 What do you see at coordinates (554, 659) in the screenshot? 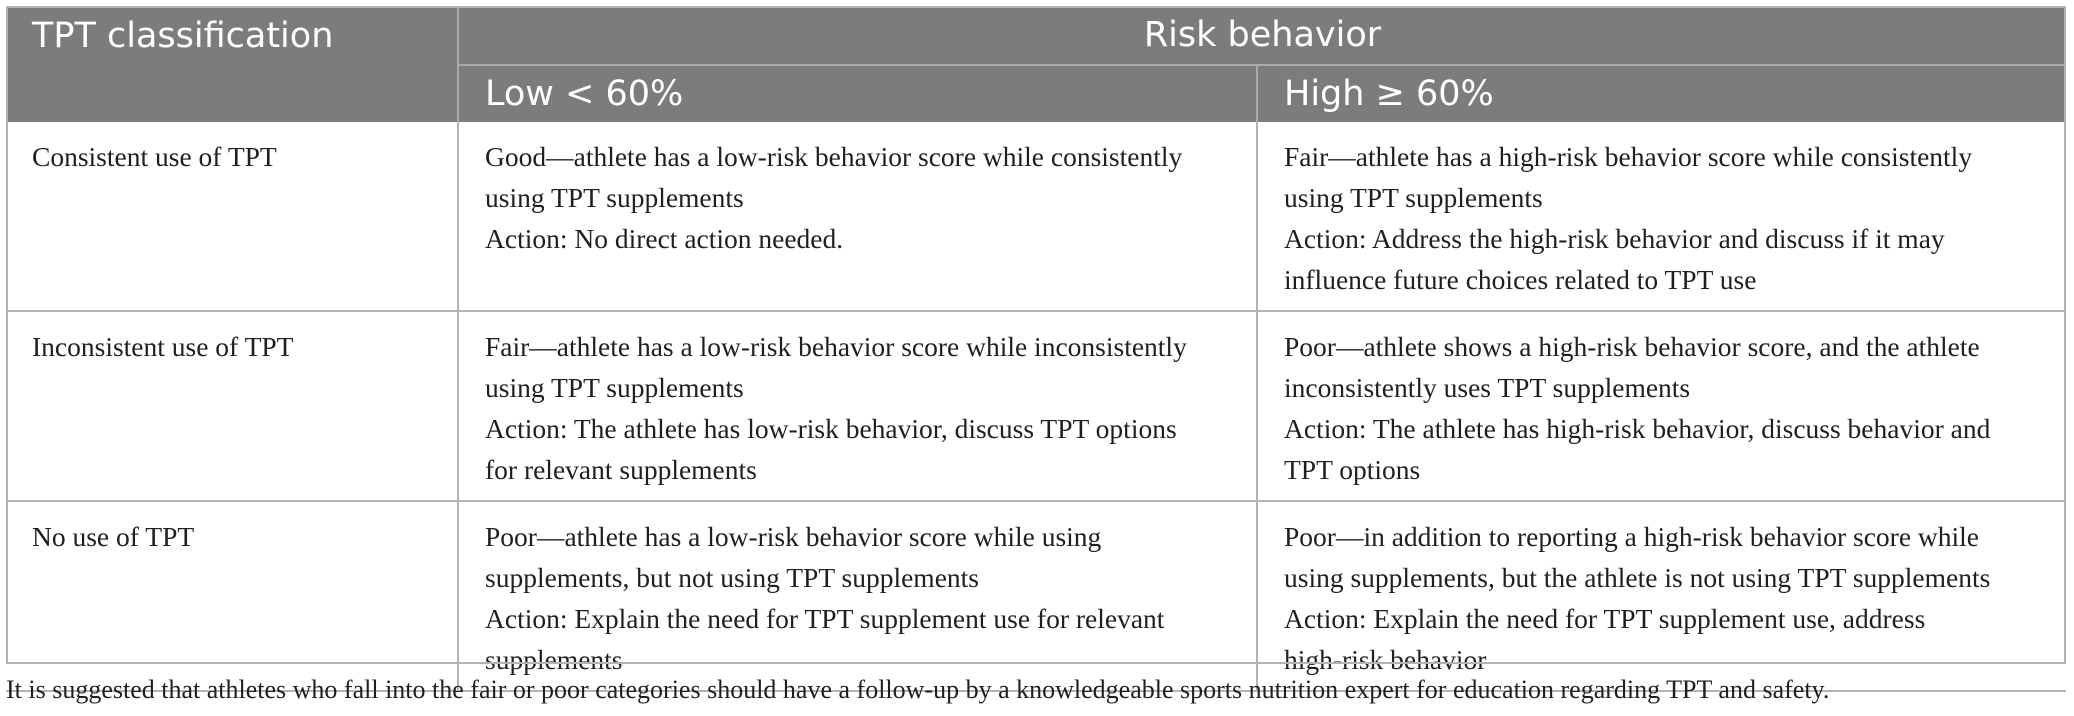
I see `cell-text-line: supplements` at bounding box center [554, 659].